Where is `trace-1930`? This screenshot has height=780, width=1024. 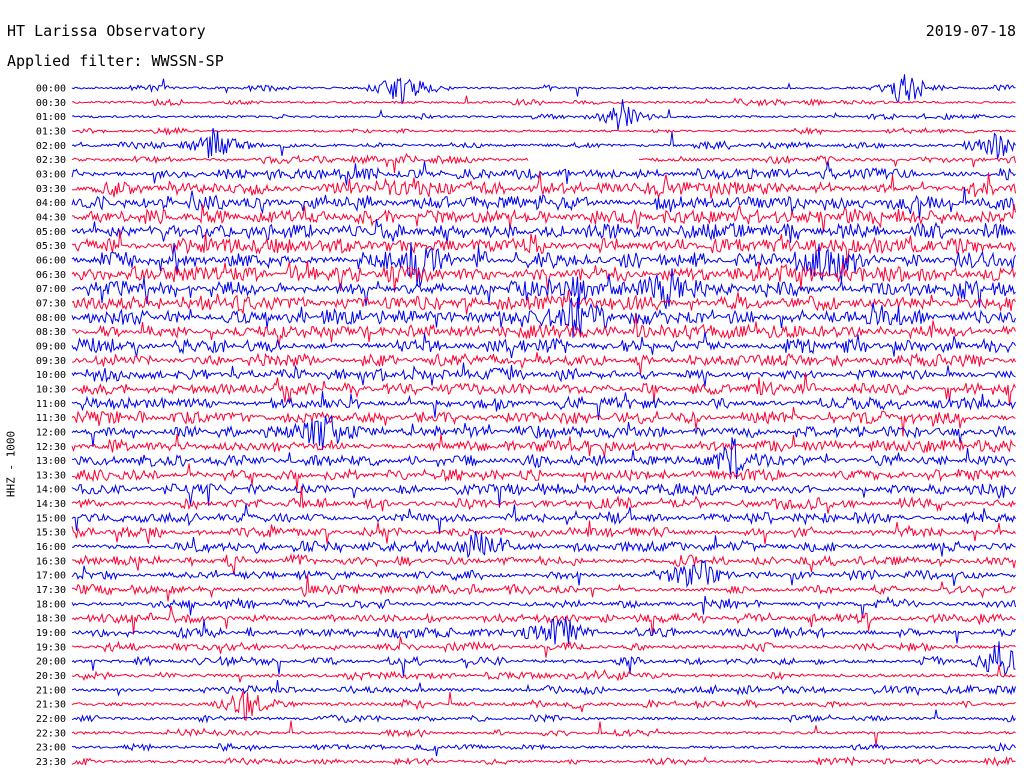
trace-1930 is located at coordinates (543, 647).